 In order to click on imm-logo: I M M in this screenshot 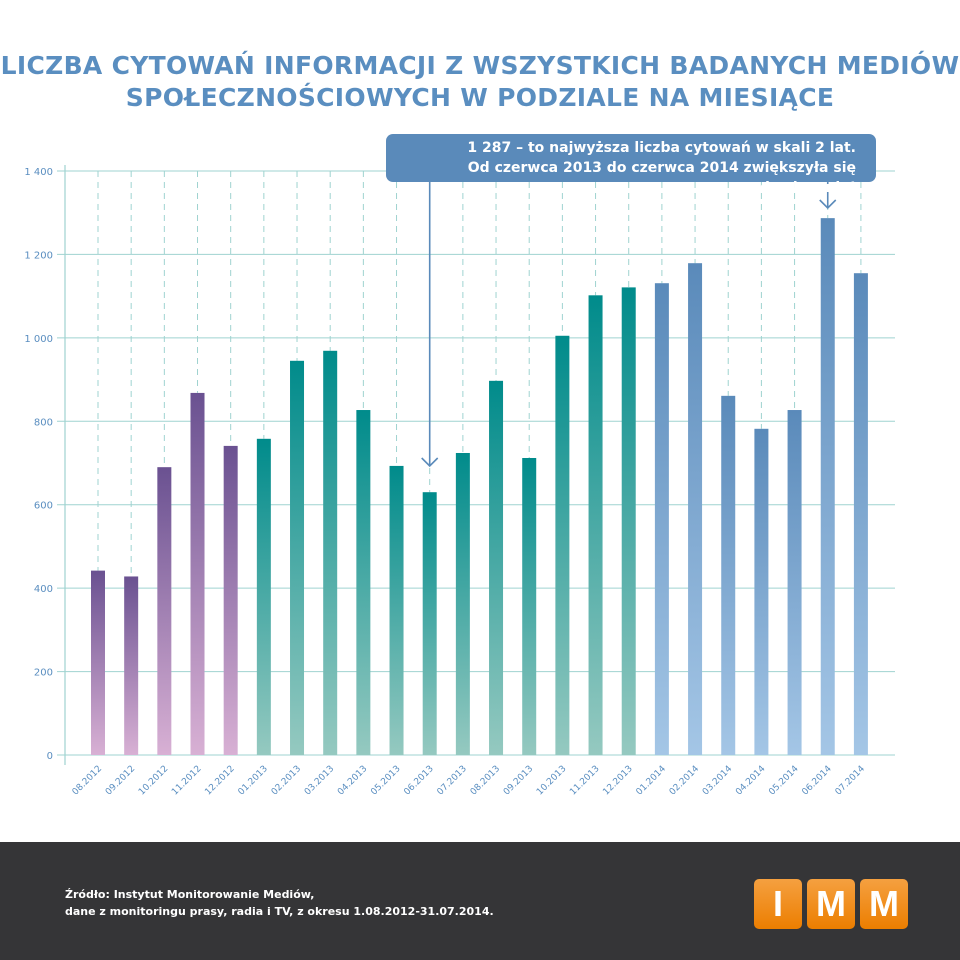, I will do `click(831, 904)`.